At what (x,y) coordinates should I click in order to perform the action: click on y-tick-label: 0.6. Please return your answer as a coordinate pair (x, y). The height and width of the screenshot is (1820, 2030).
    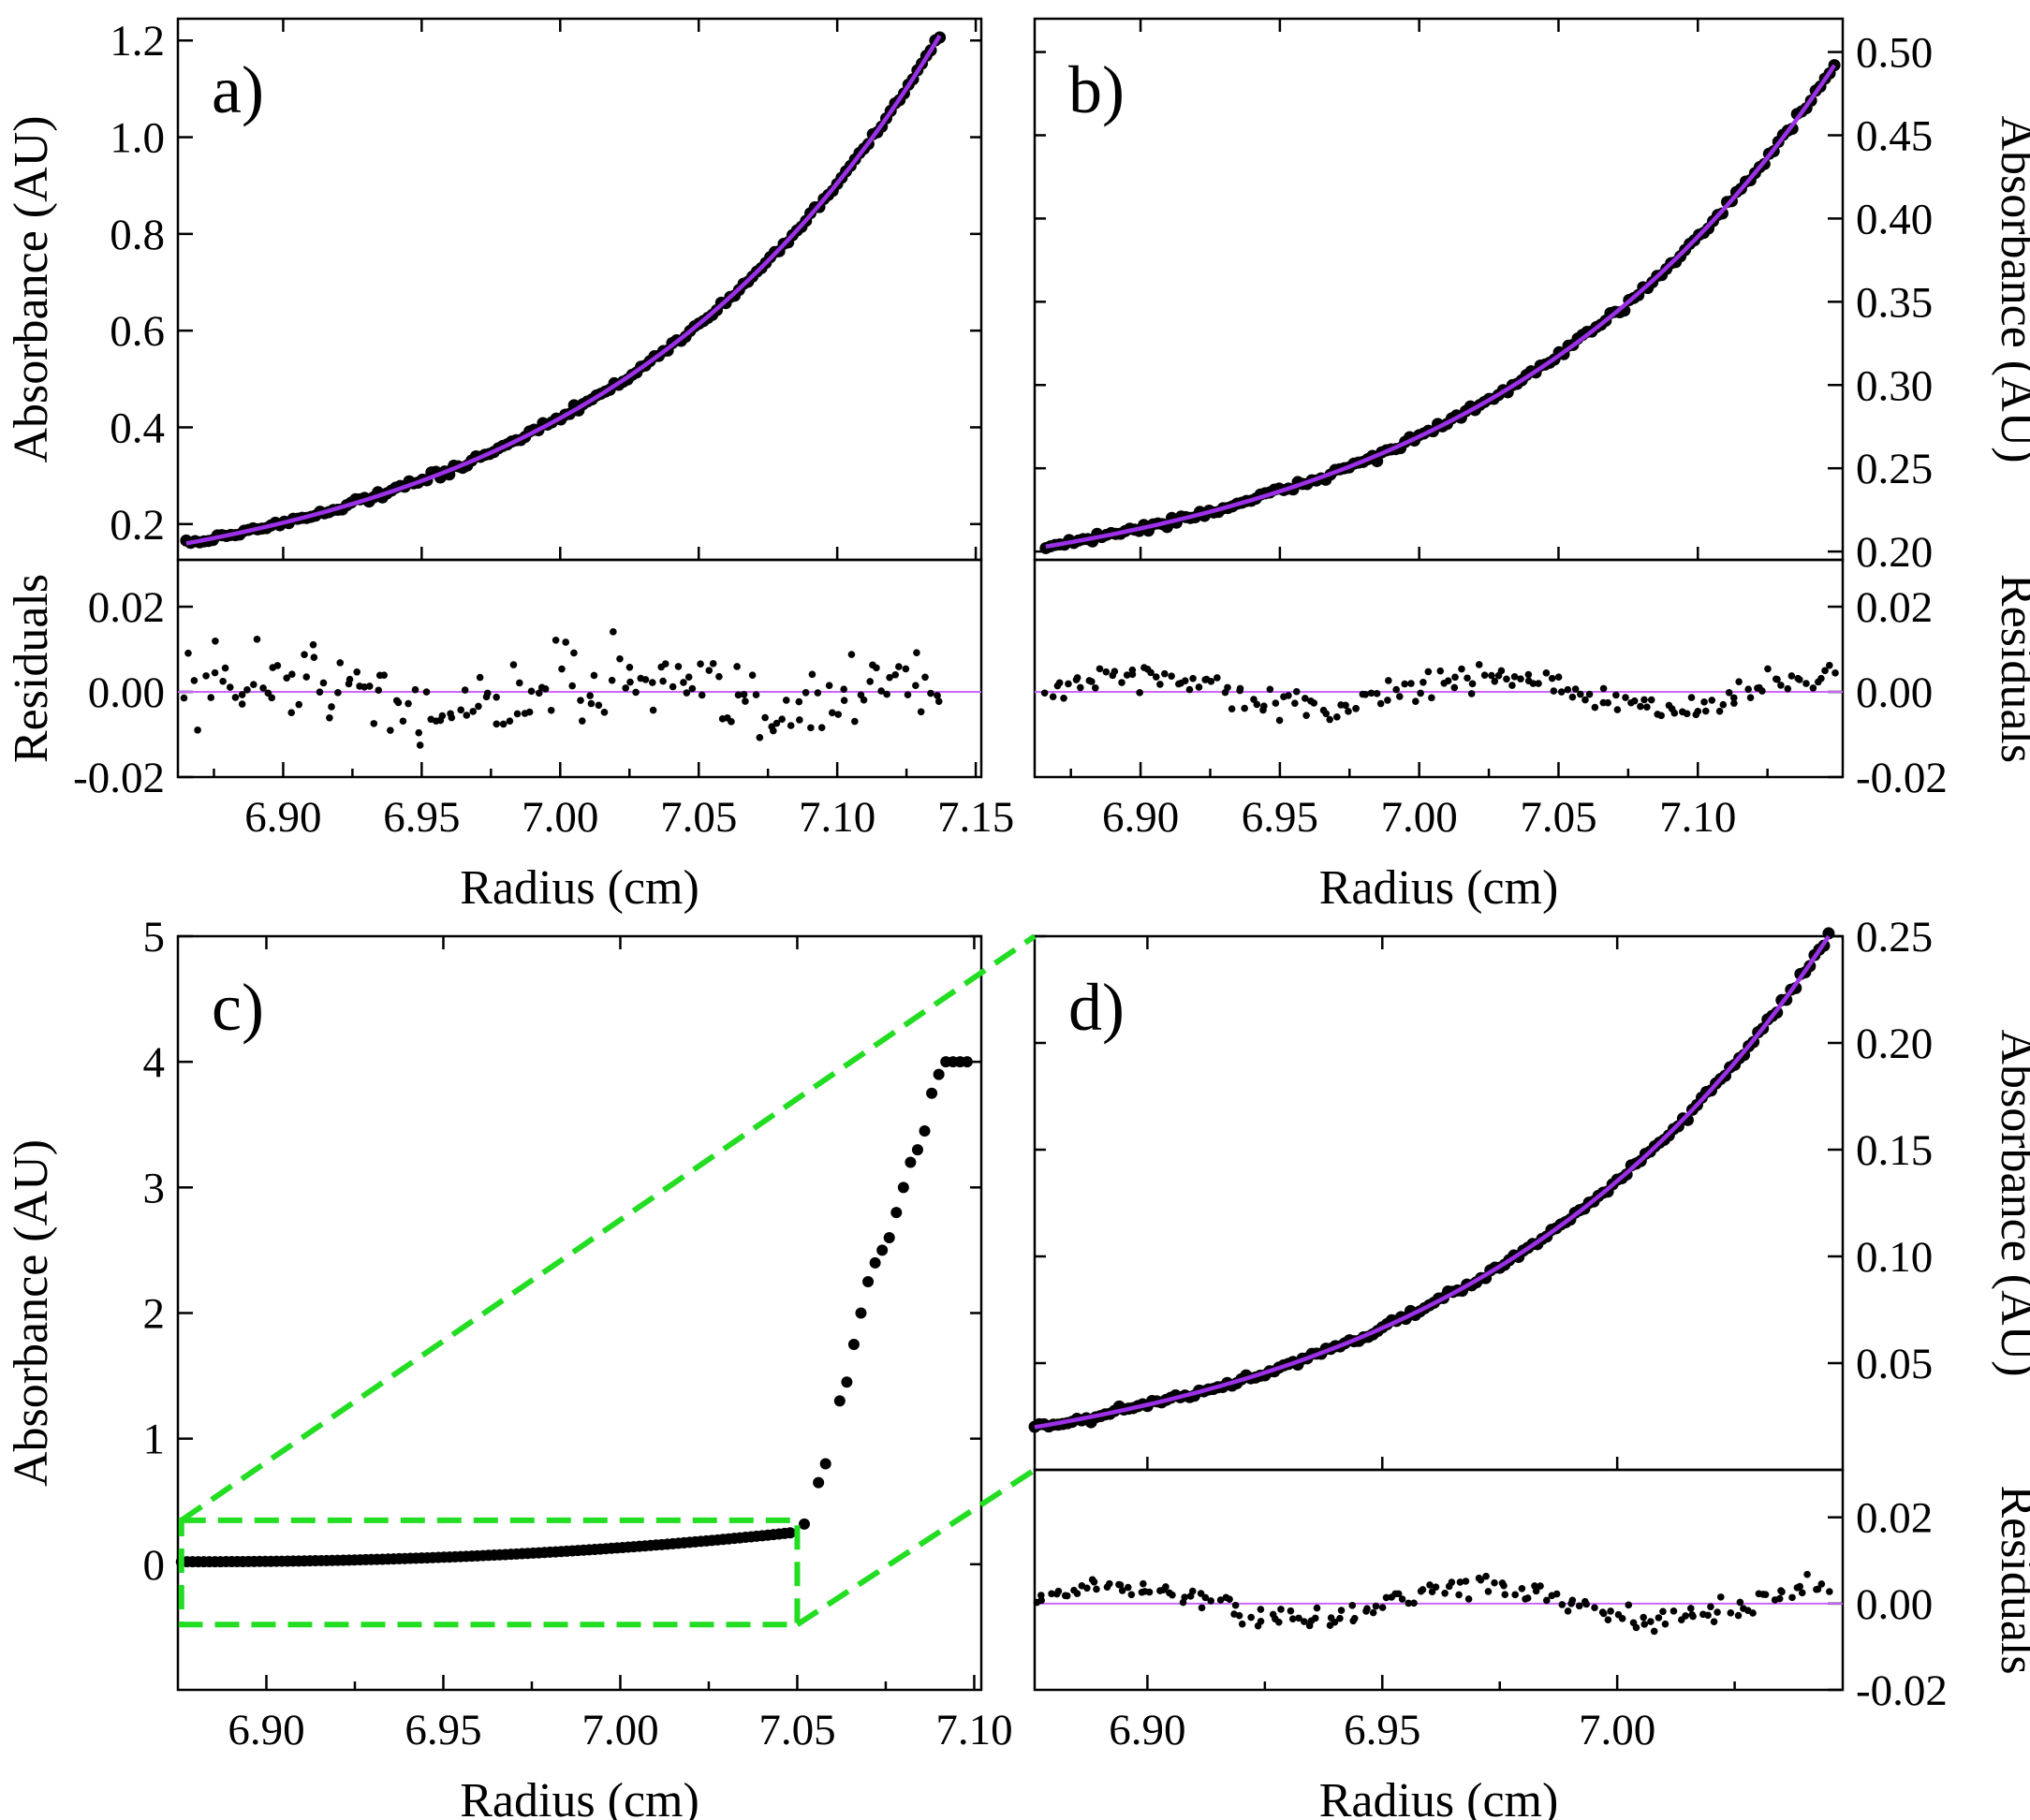
    Looking at the image, I should click on (138, 331).